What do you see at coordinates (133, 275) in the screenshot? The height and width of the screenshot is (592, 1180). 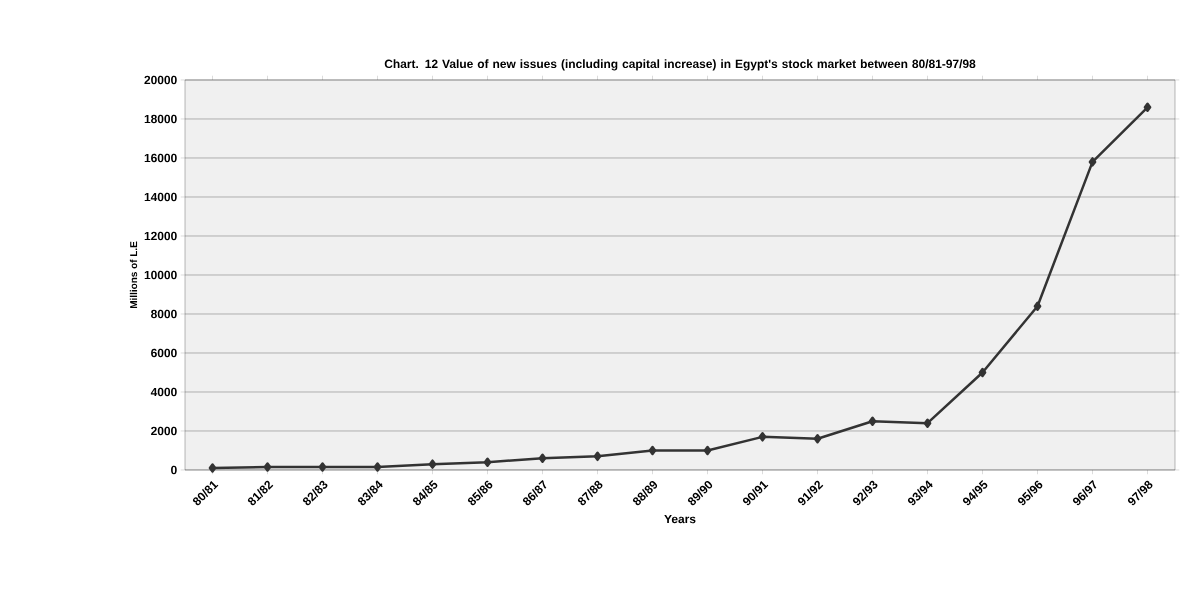 I see `y-axis-title: Millions of L.E` at bounding box center [133, 275].